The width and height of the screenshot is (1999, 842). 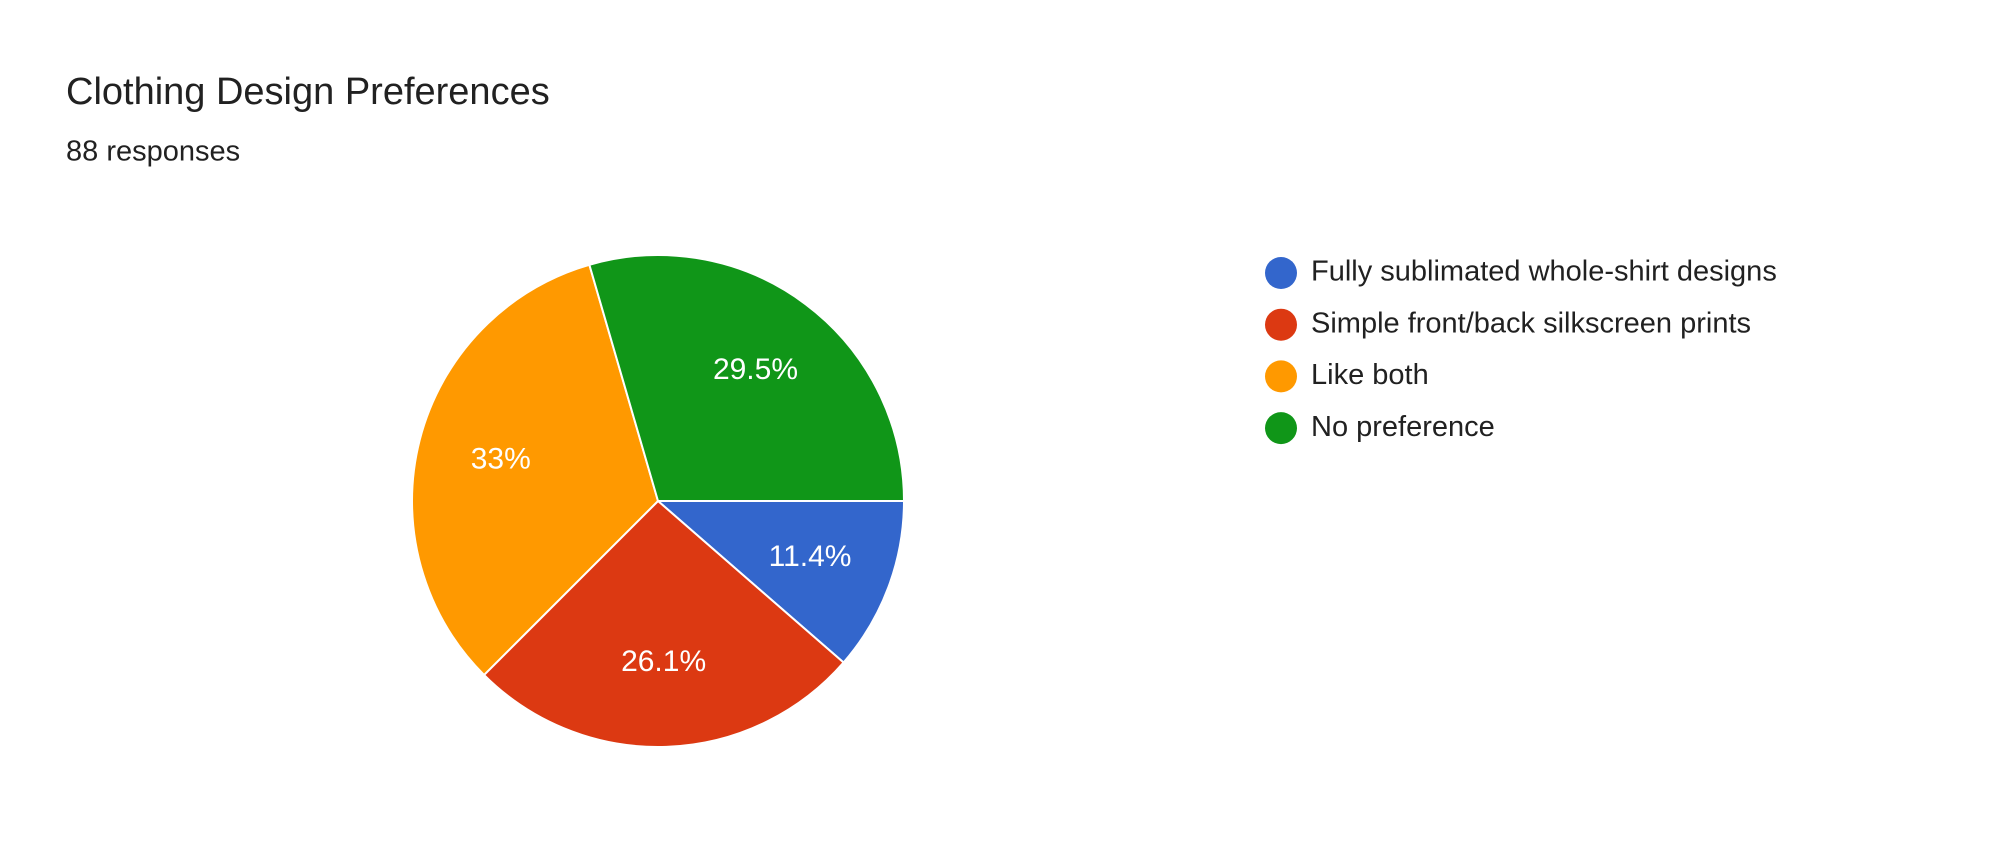 What do you see at coordinates (1370, 375) in the screenshot?
I see `legend-label: Like both` at bounding box center [1370, 375].